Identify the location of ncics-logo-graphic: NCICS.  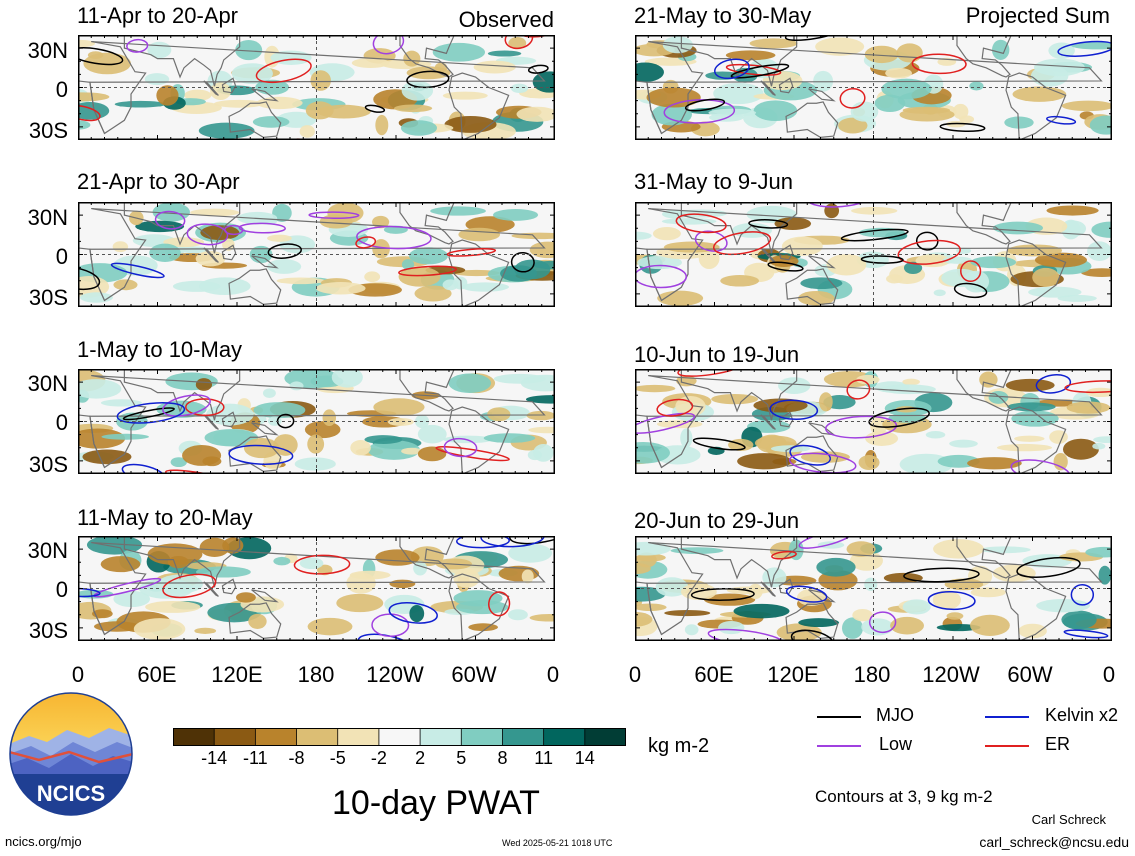
(71, 754).